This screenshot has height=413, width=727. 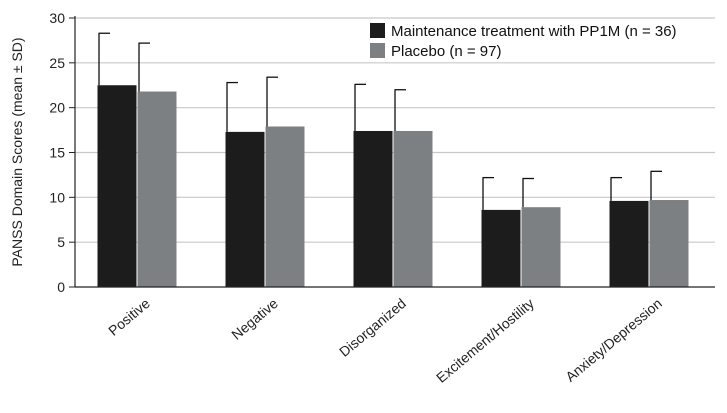 What do you see at coordinates (129, 317) in the screenshot?
I see `x-tick-label: Positive` at bounding box center [129, 317].